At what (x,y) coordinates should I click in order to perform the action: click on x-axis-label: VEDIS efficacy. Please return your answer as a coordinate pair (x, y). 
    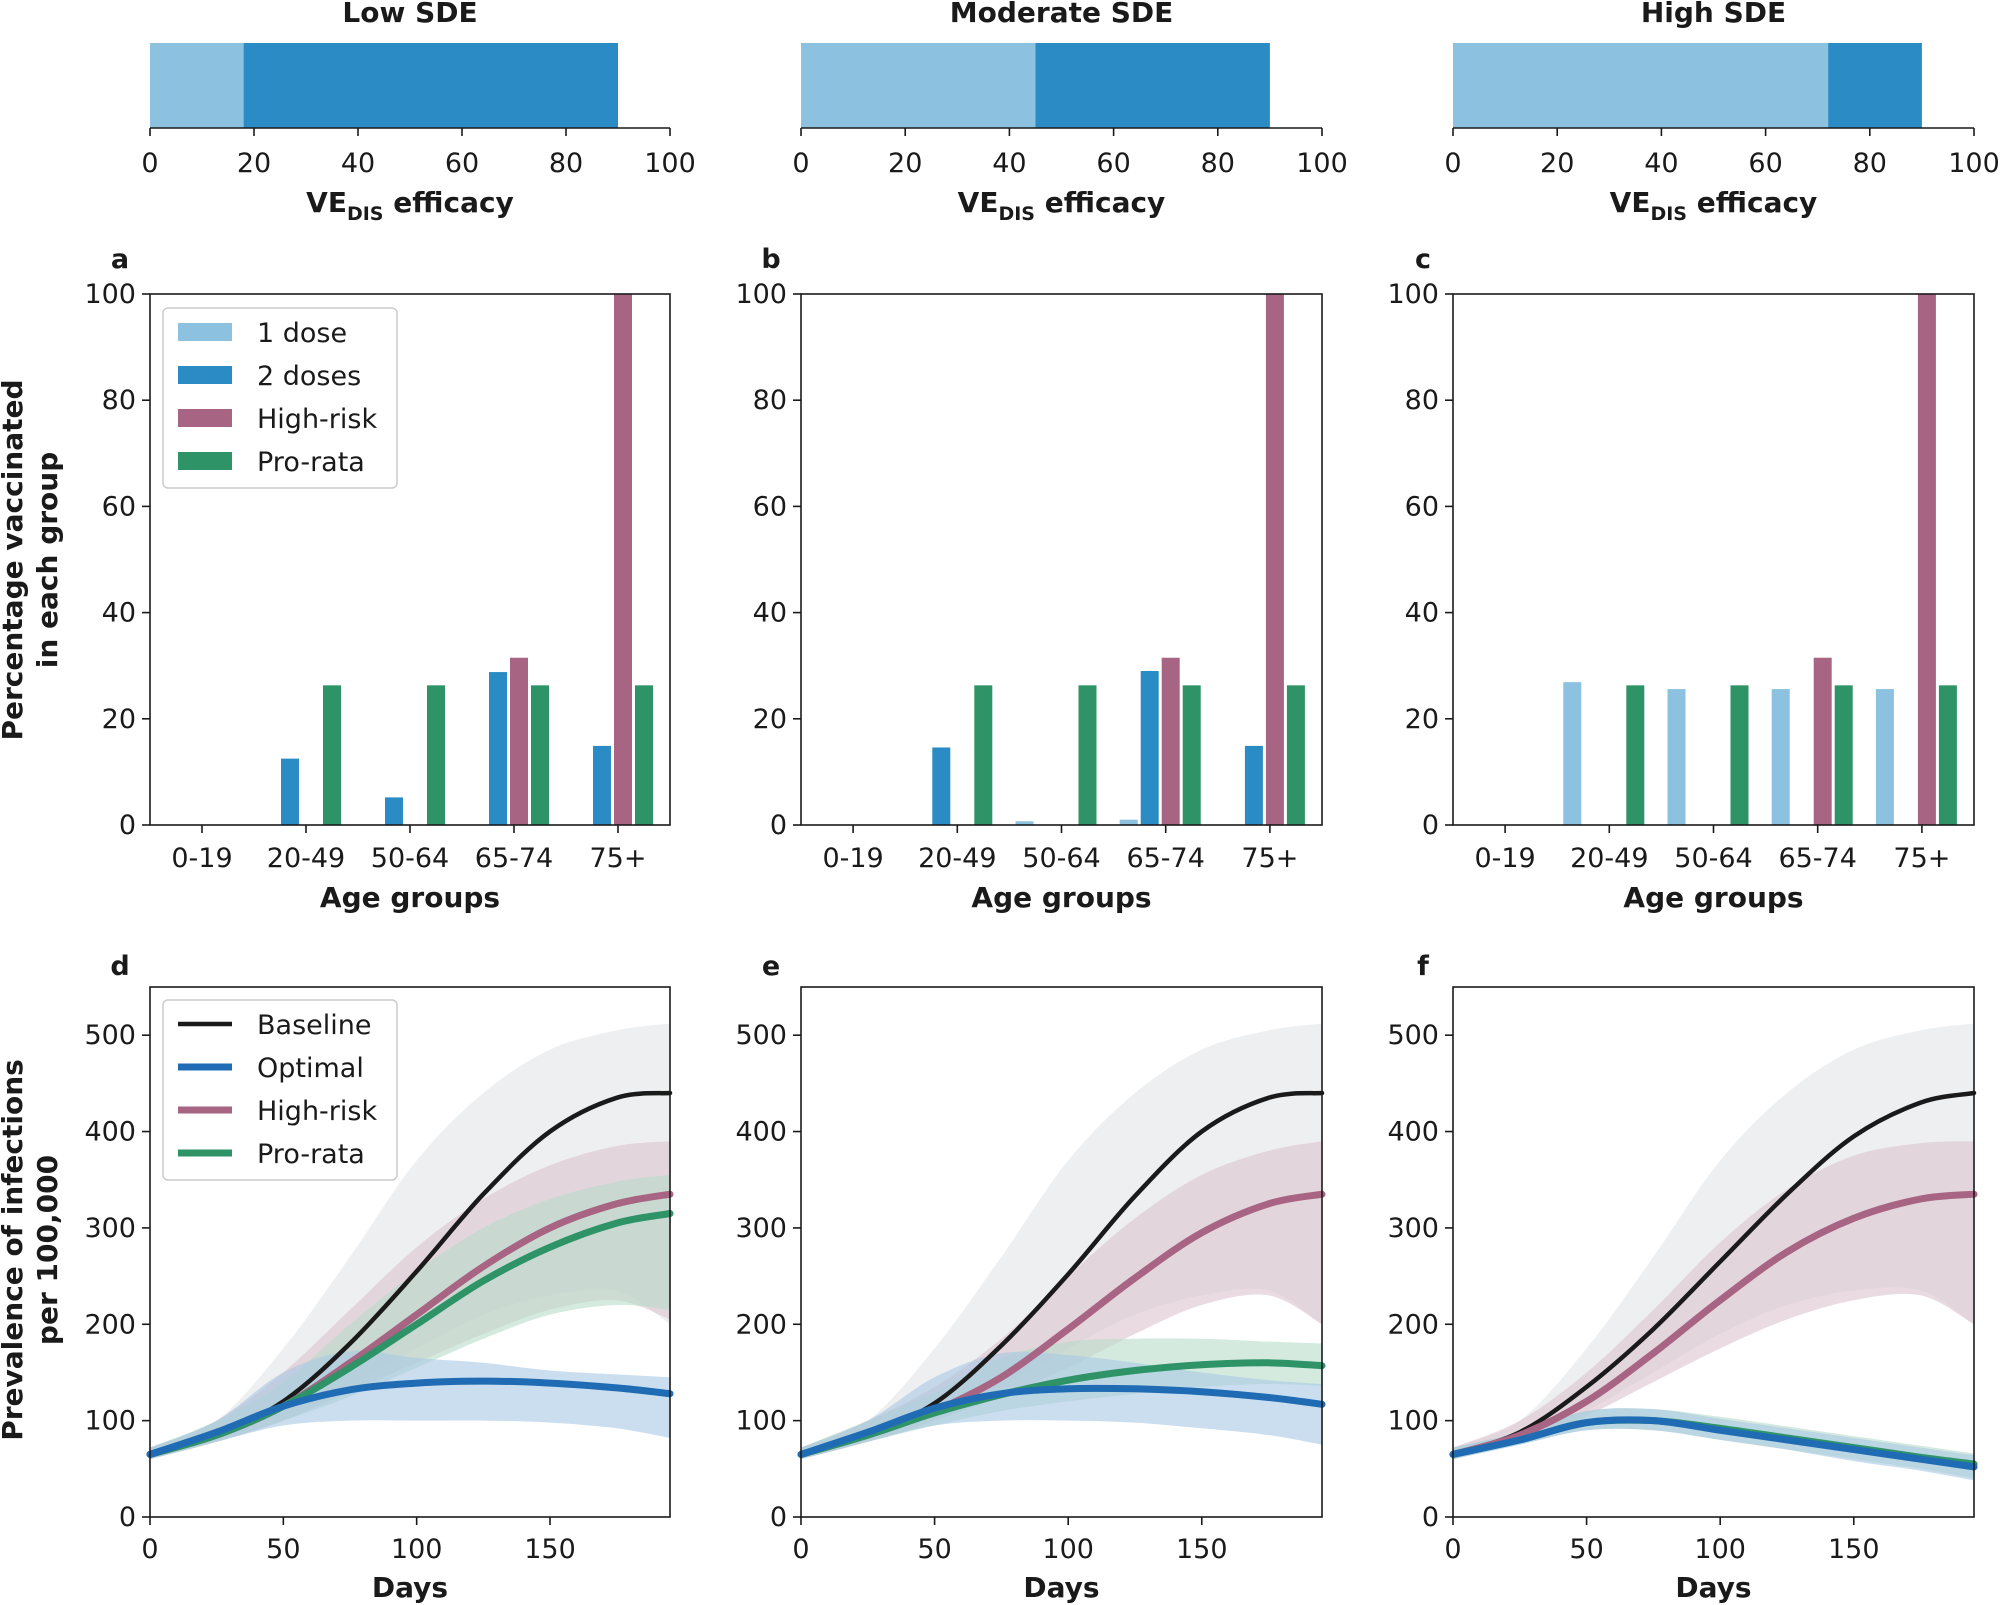
    Looking at the image, I should click on (410, 205).